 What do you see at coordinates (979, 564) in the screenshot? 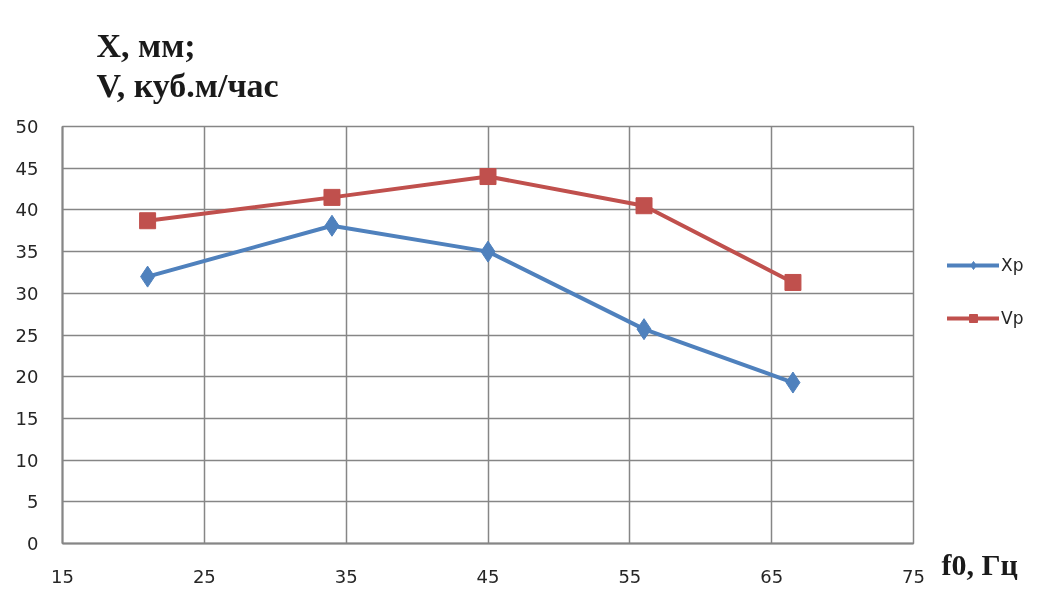
I see `x-axis-title: f0, Гц` at bounding box center [979, 564].